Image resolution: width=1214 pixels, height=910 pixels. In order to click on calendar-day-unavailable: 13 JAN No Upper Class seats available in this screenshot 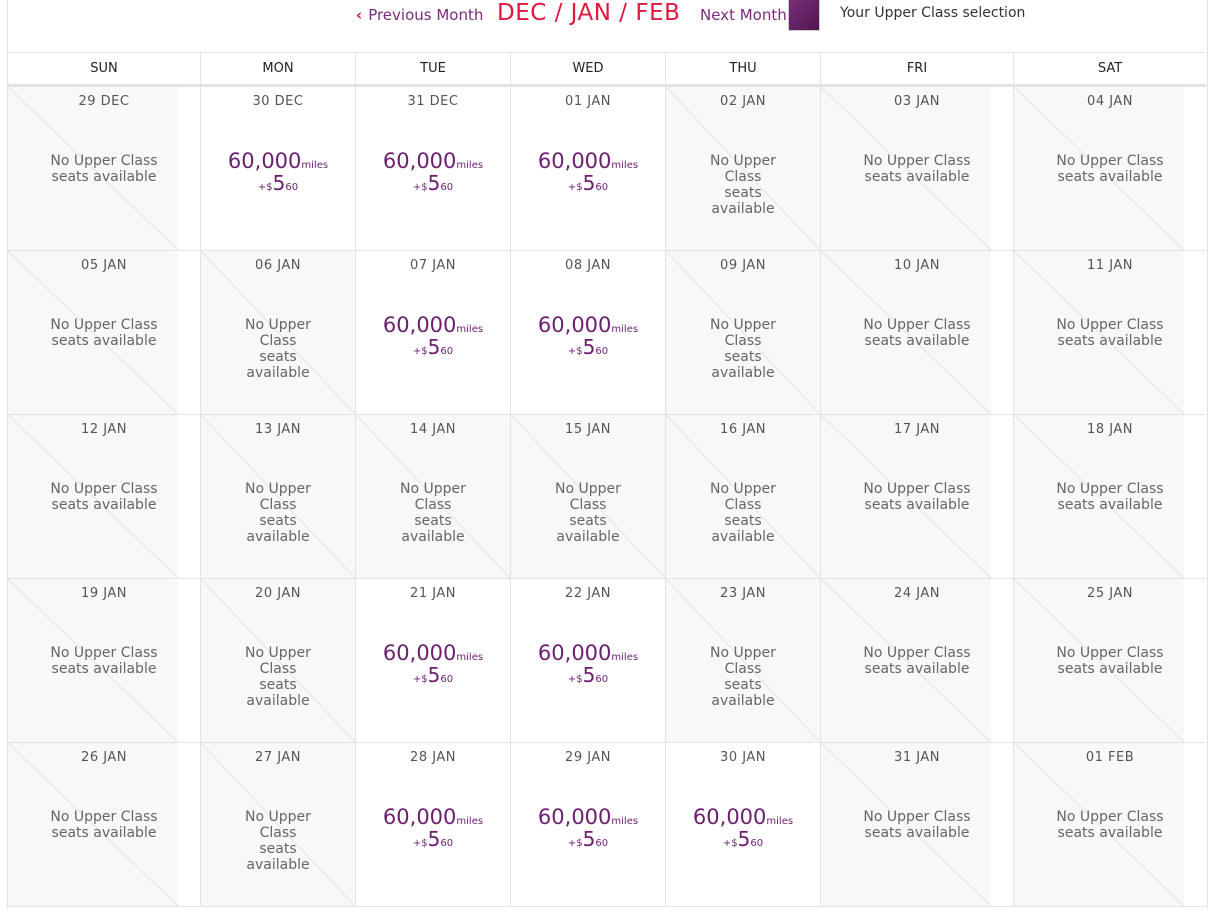, I will do `click(277, 497)`.